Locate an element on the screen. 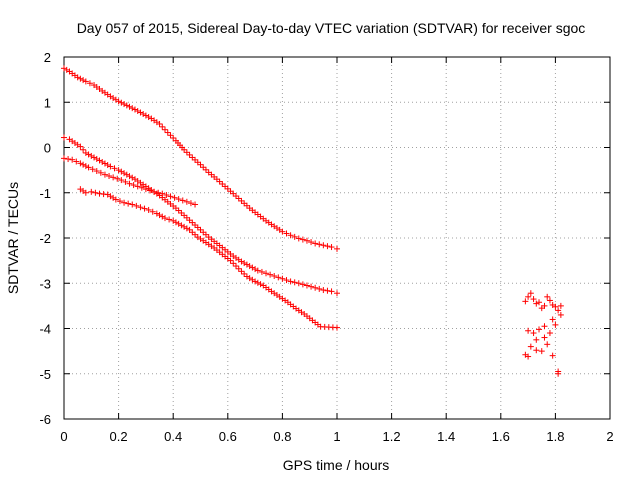 This screenshot has height=480, width=640. y-tick-label: -3 is located at coordinates (45, 283).